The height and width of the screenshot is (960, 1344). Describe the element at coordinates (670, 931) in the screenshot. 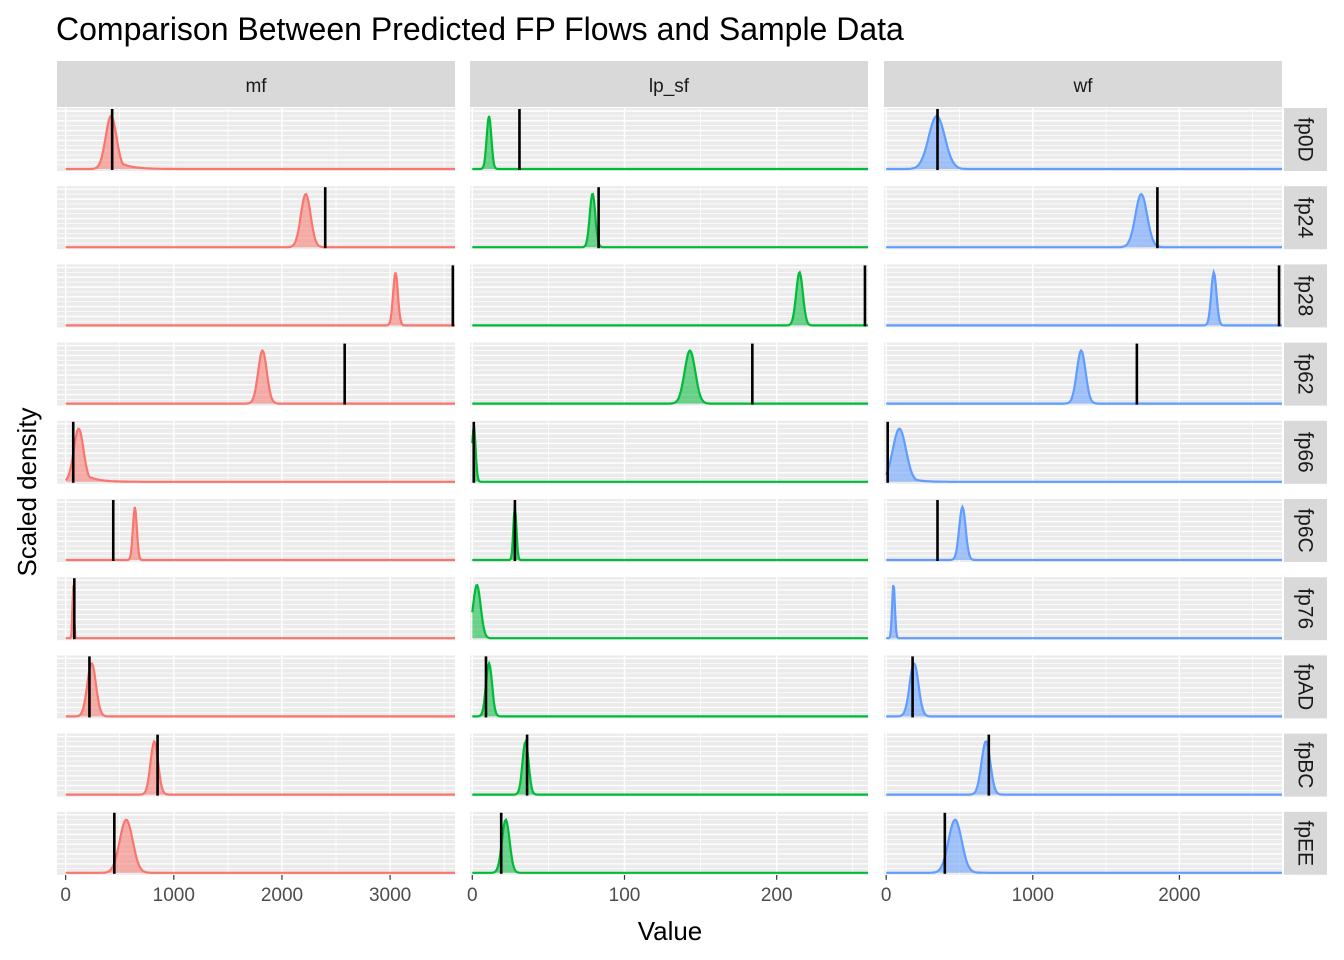

I see `x-axis-title: Value` at that location.